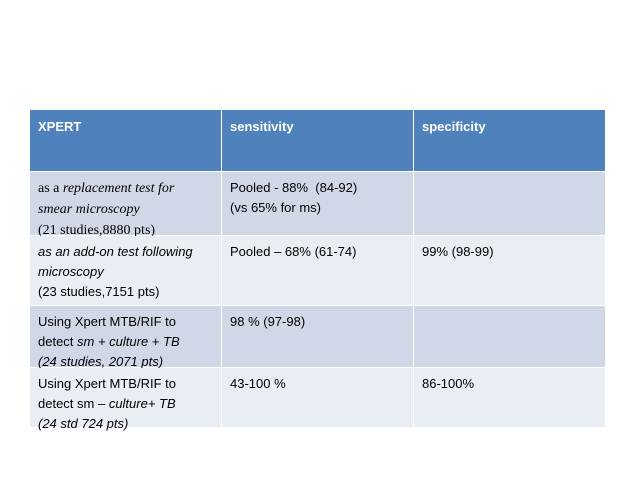 The width and height of the screenshot is (638, 478). I want to click on cell-line: 98 % (97-98), so click(317, 322).